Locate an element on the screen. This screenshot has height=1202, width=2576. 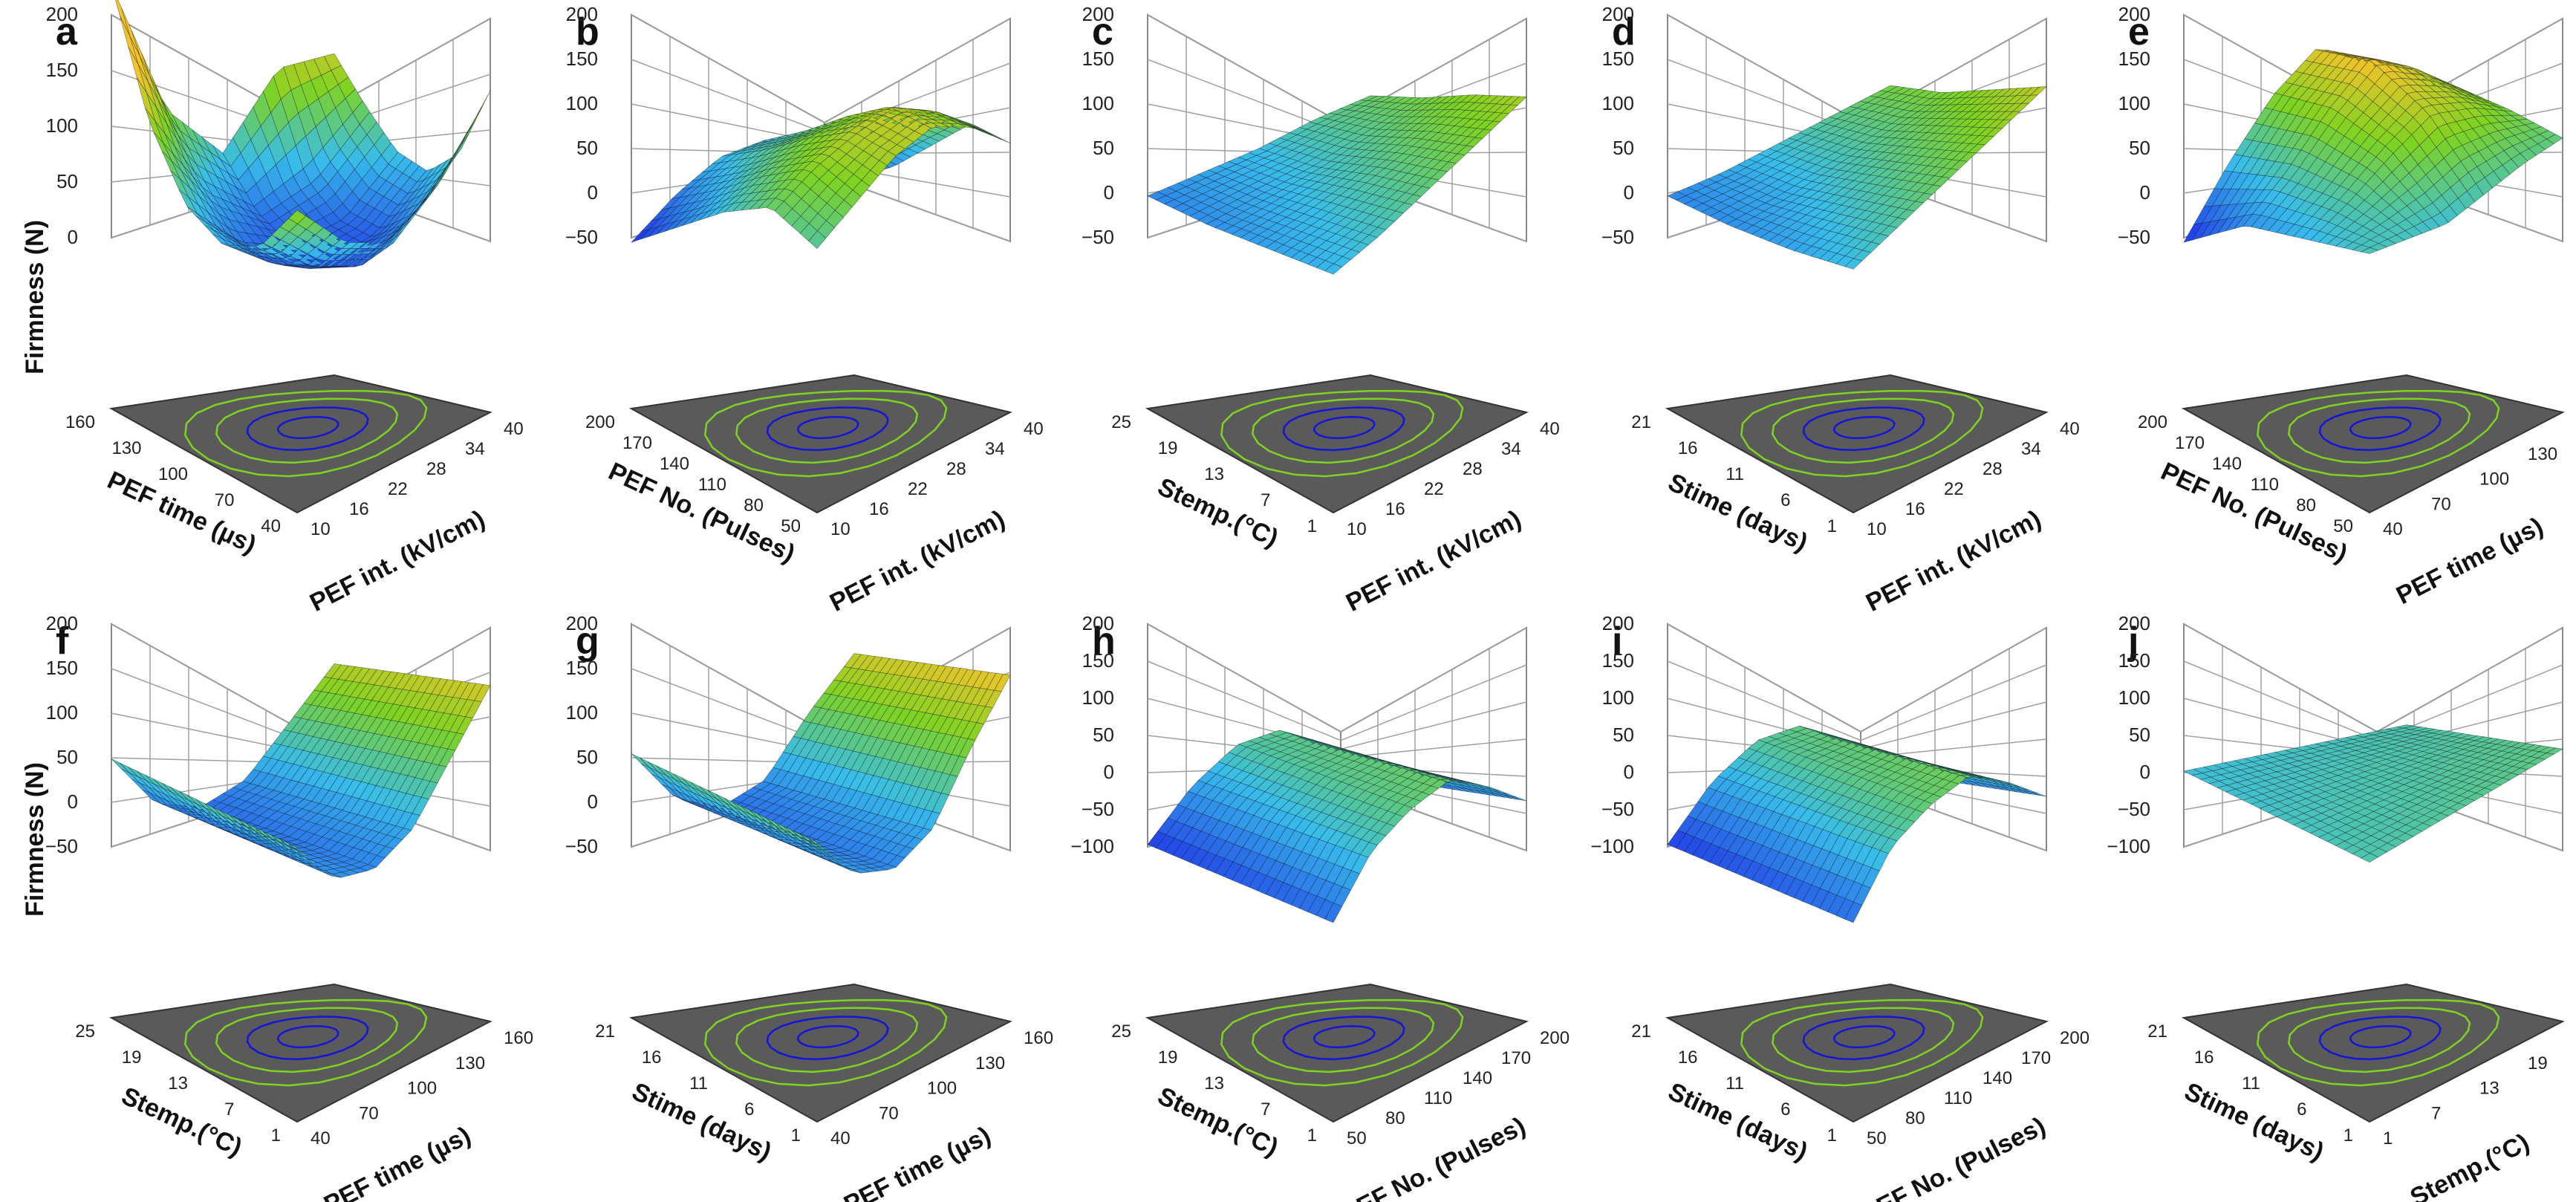
y-tick-label: 11 is located at coordinates (698, 1083).